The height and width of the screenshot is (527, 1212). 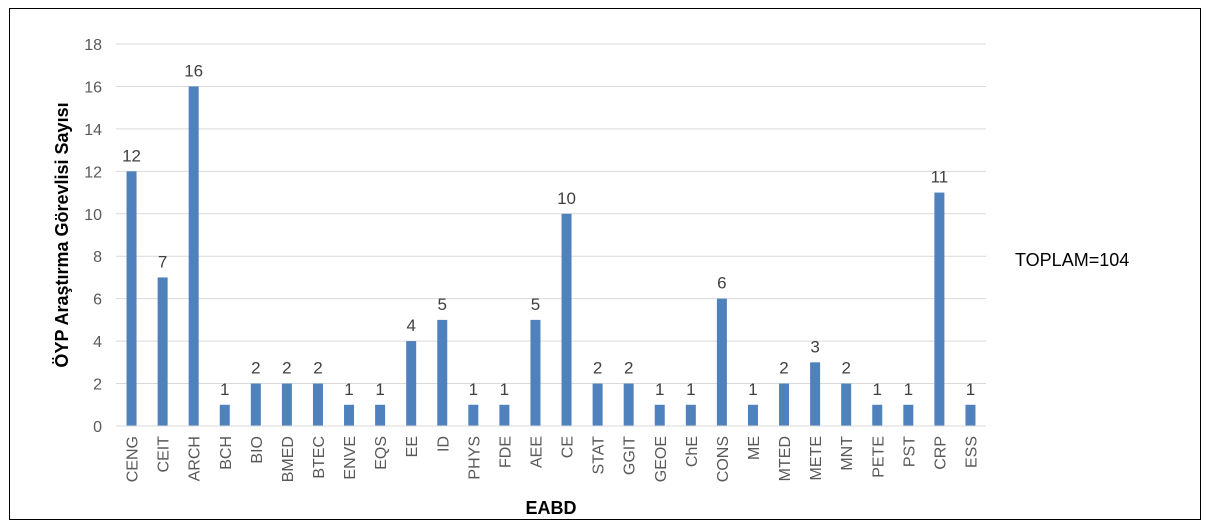 I want to click on x-tick-label: BMED, so click(x=288, y=459).